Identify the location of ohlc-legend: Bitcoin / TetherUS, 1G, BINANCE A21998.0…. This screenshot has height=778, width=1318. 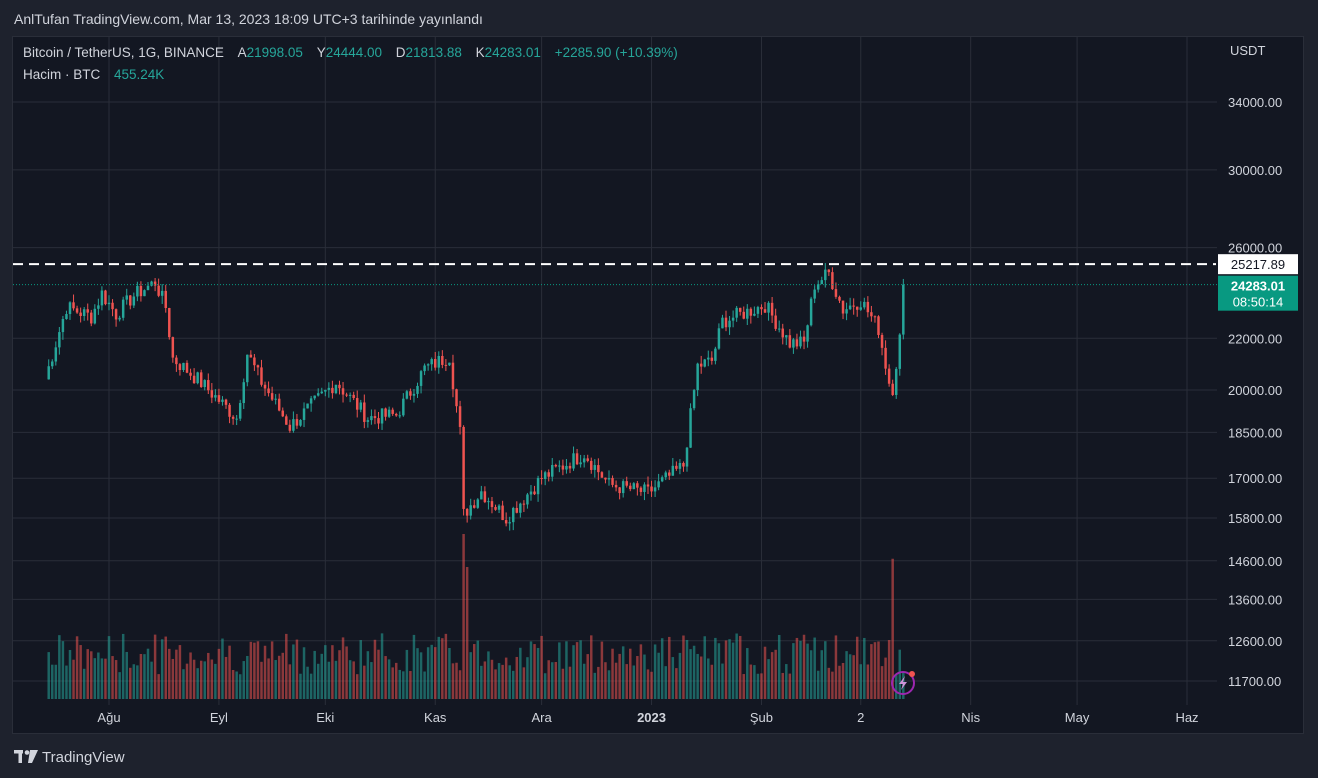
(350, 52).